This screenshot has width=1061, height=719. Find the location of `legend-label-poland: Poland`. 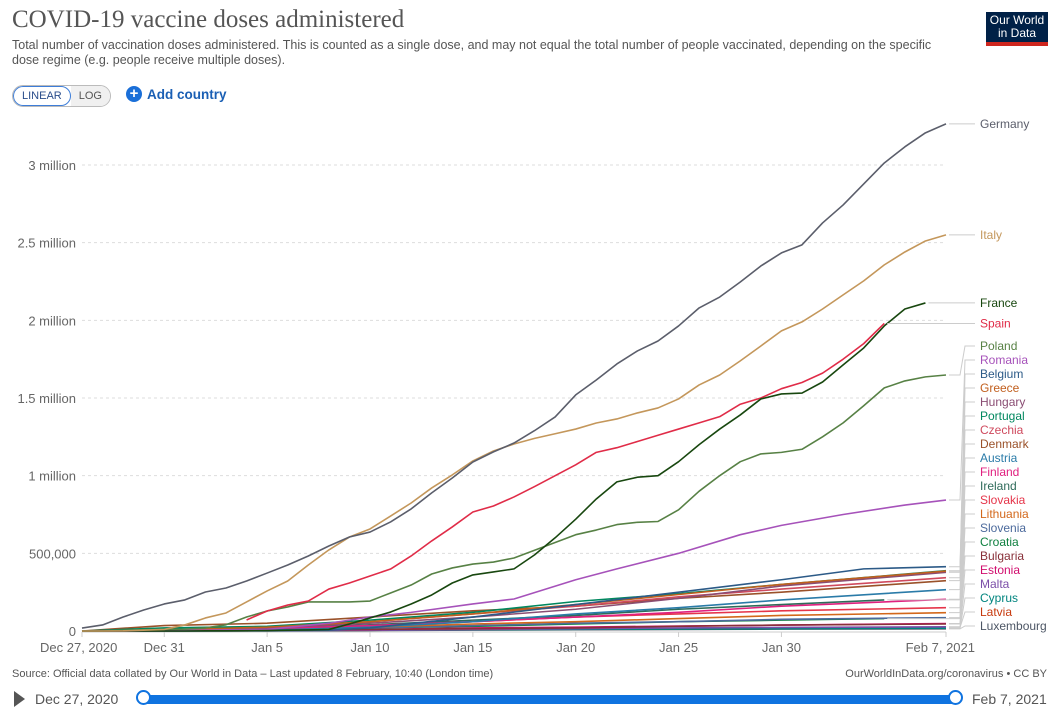

legend-label-poland: Poland is located at coordinates (998, 346).